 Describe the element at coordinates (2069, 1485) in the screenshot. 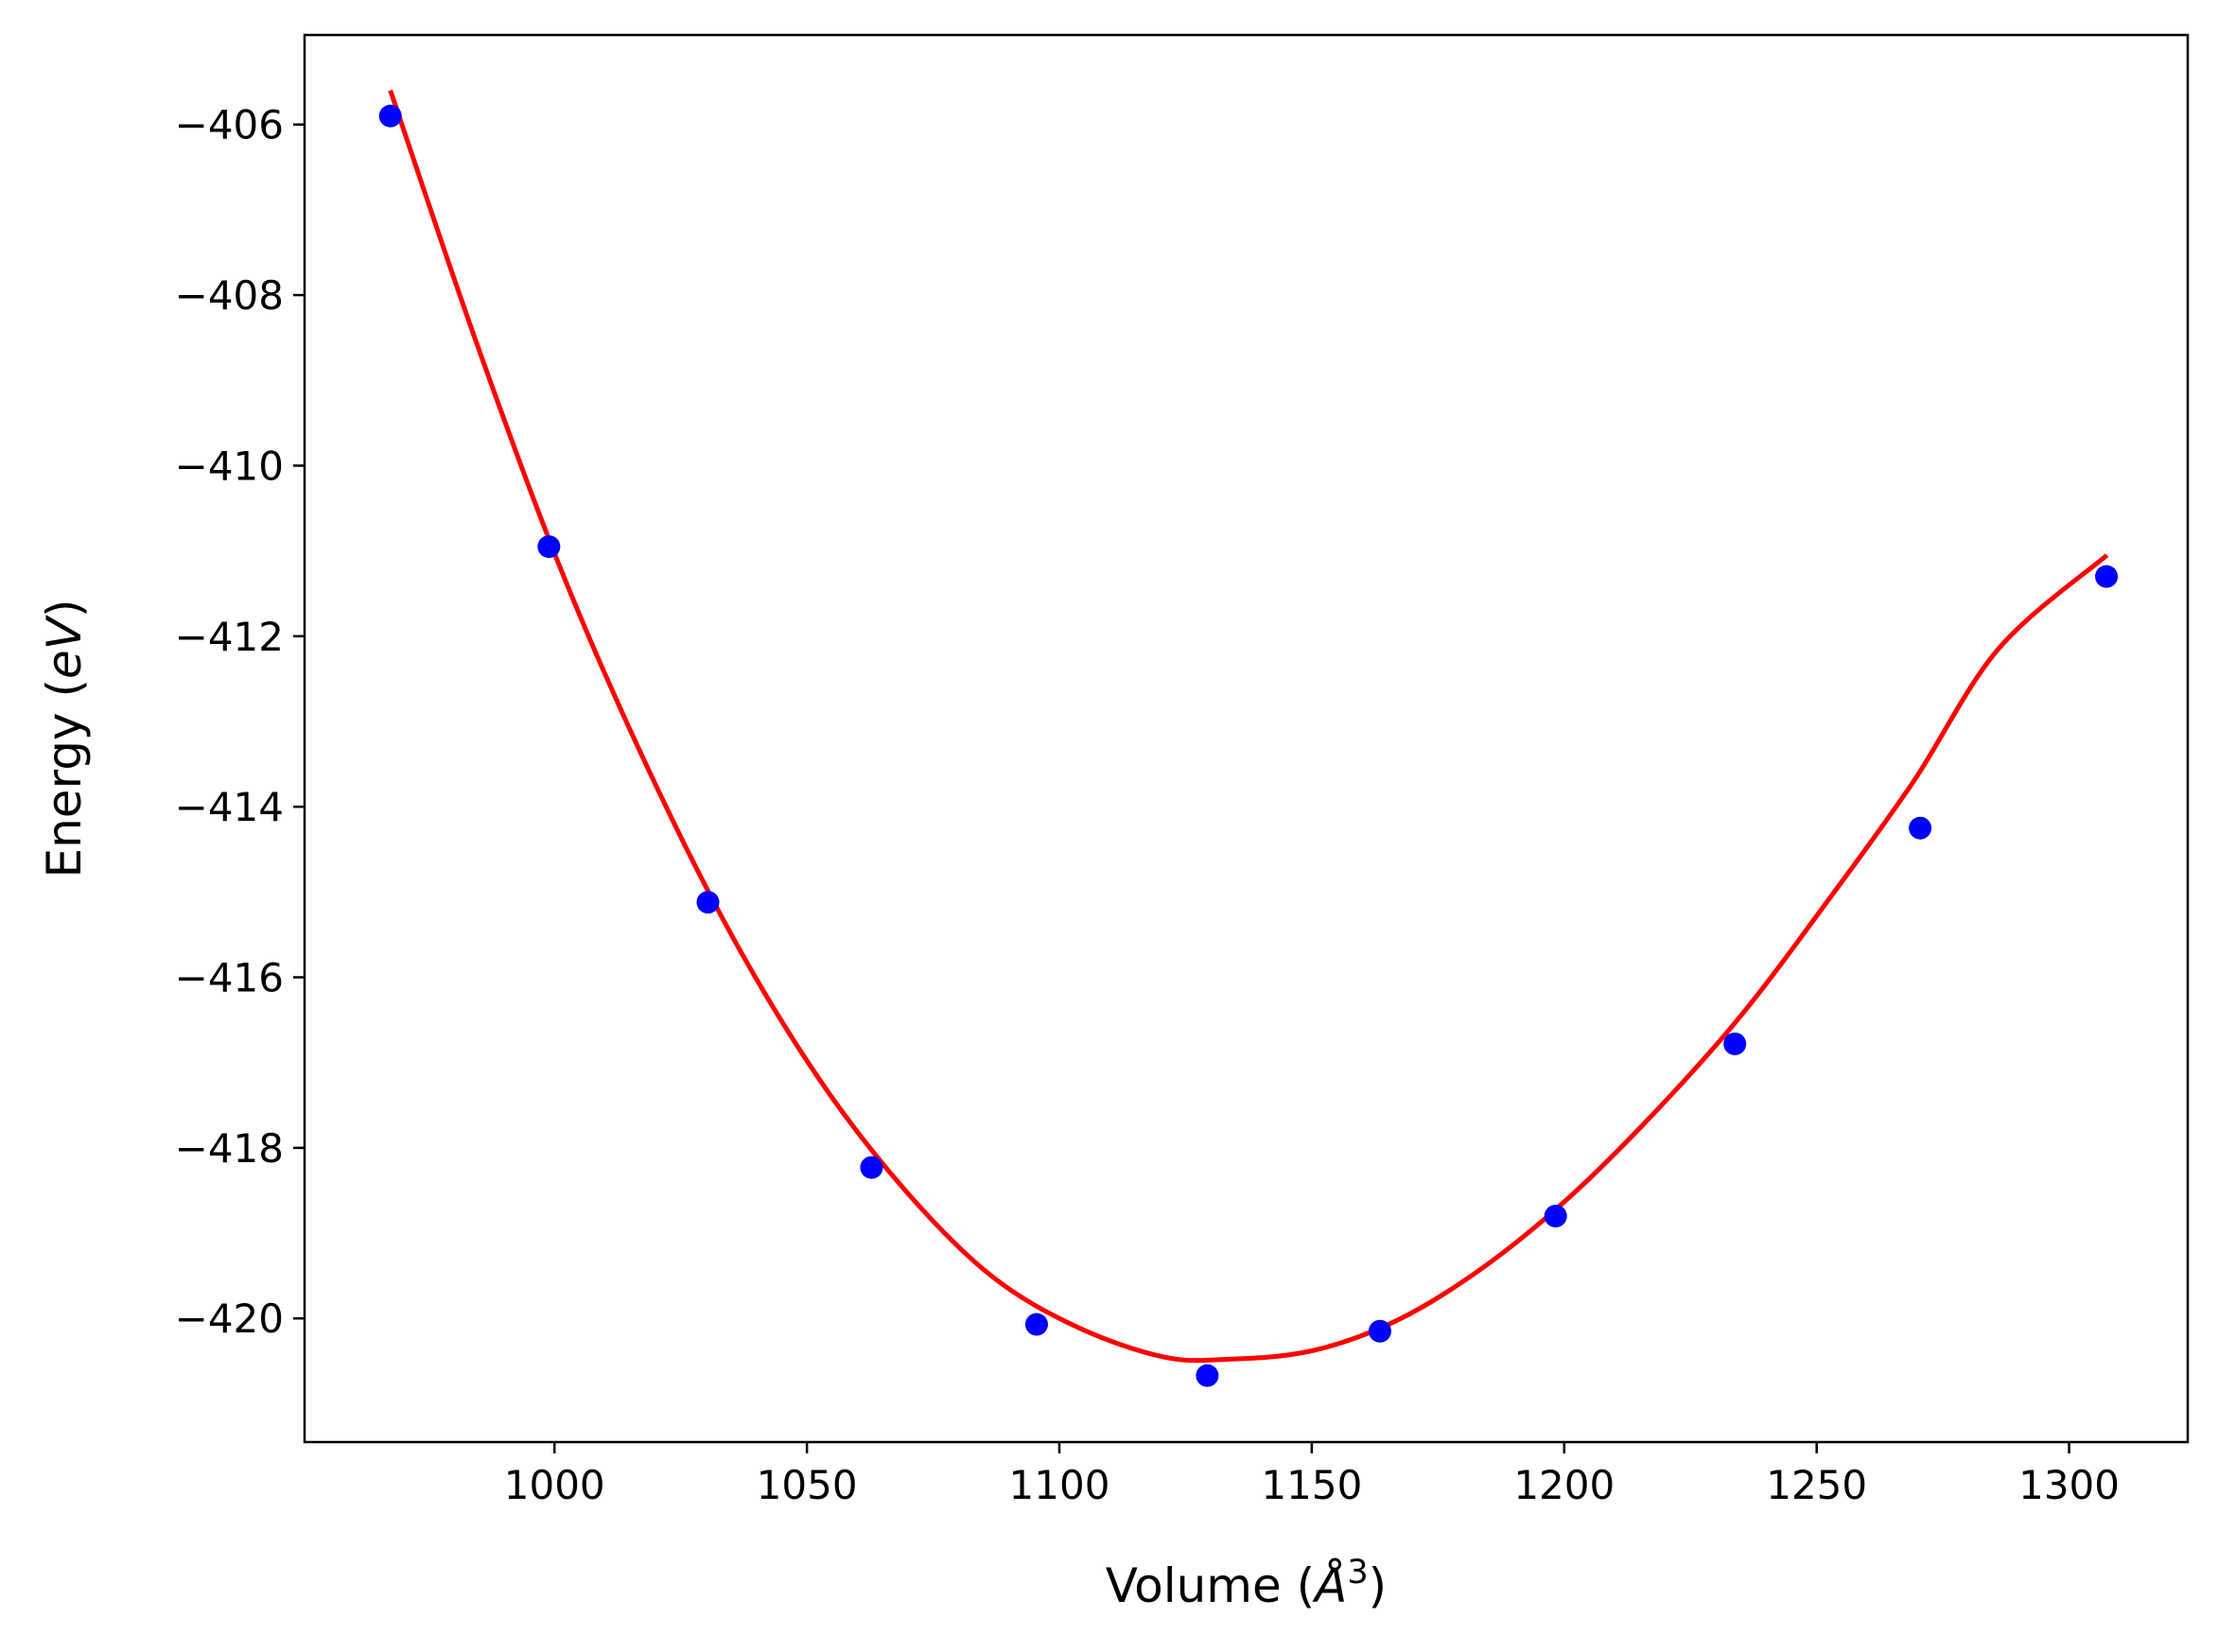

I see `x-tick-label: 1300` at that location.